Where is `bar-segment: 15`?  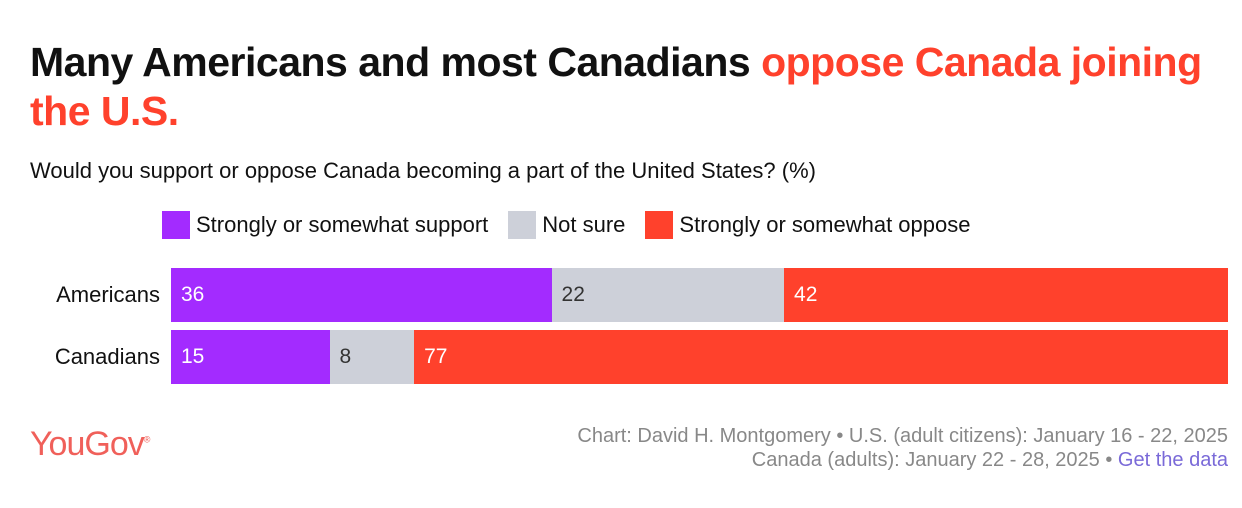 bar-segment: 15 is located at coordinates (250, 357).